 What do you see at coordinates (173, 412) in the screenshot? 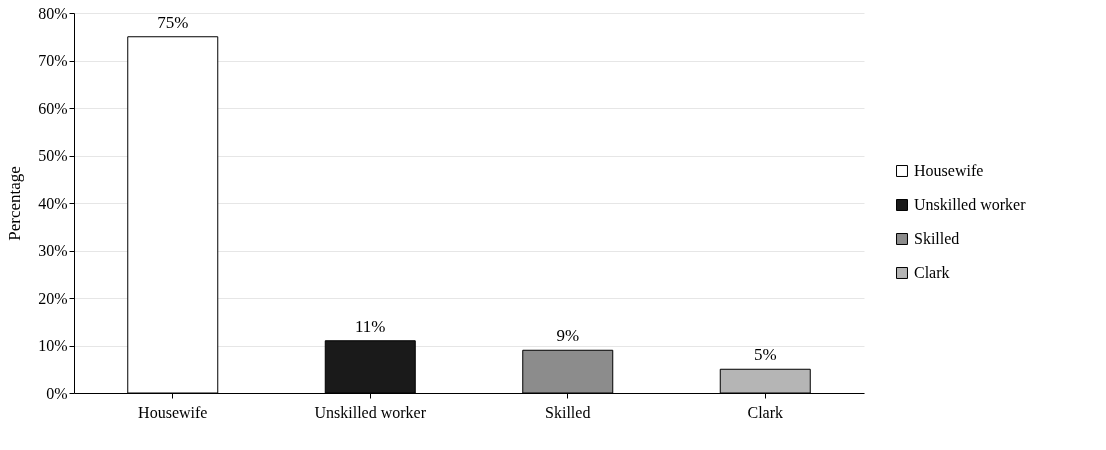
I see `x-tick-label: Housewife` at bounding box center [173, 412].